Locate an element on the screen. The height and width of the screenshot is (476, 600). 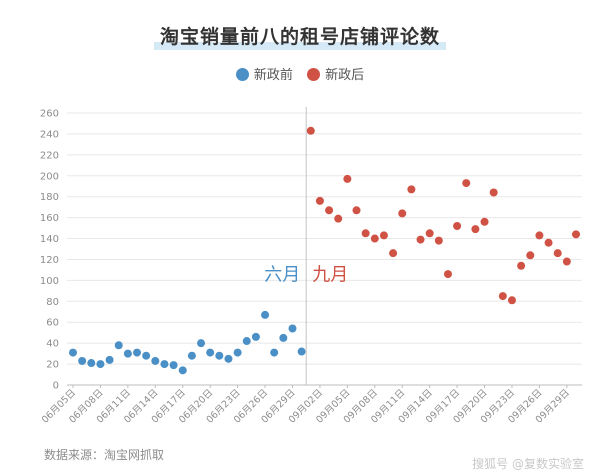
period-label-june: 六月 is located at coordinates (282, 274).